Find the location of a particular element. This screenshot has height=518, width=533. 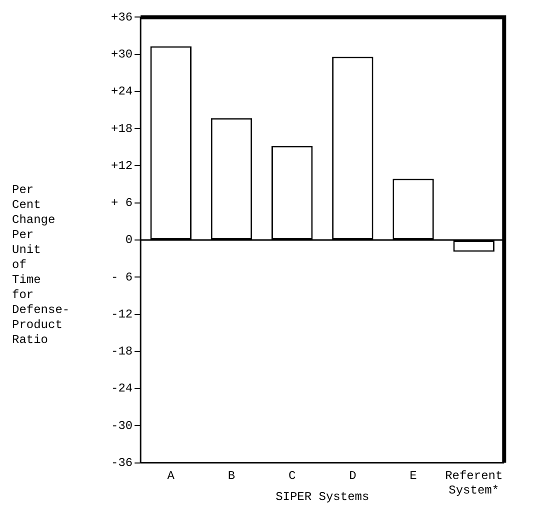

x-tick-label: B is located at coordinates (231, 476).